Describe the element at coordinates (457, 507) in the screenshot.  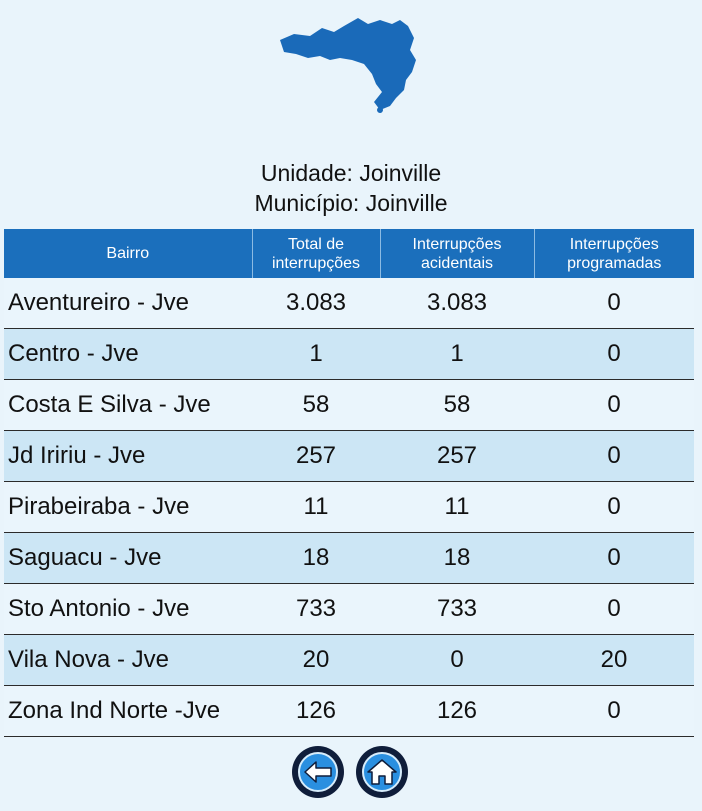
I see `cell-acidentais: 11` at that location.